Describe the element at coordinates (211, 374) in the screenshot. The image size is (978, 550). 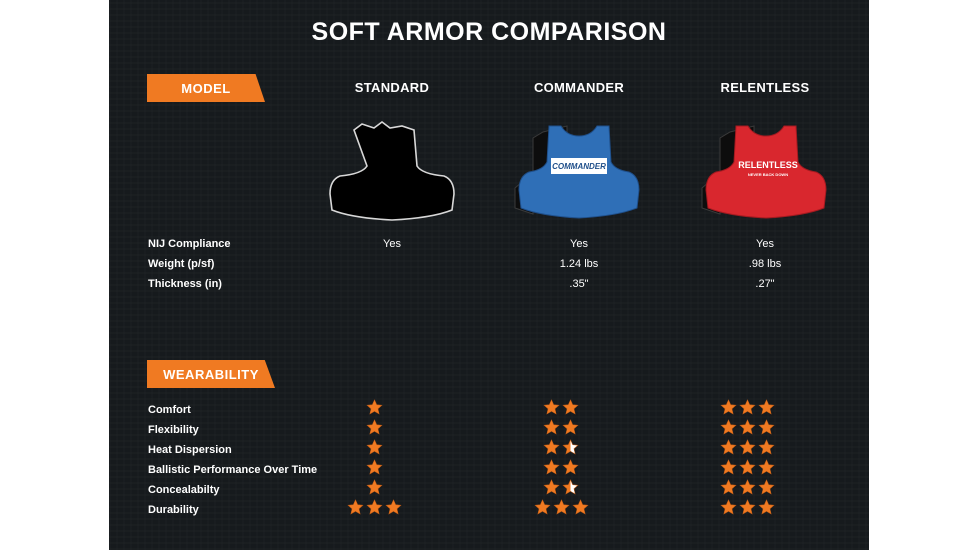
I see `section-tag-wearability: WEARABILITY` at that location.